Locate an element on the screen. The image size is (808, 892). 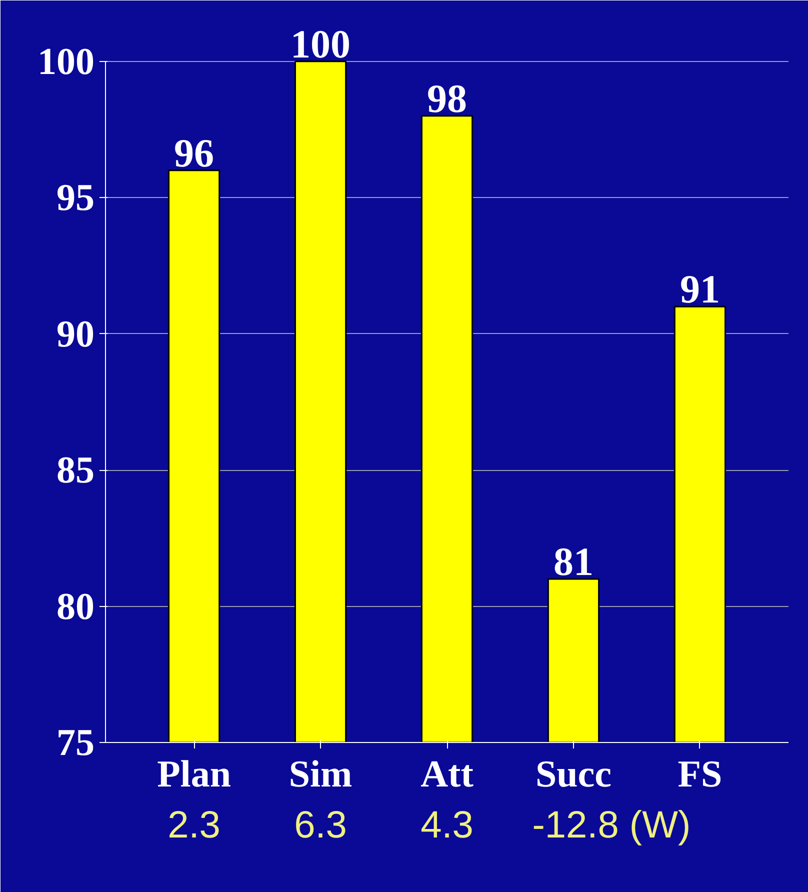
x-tick-label: Sim is located at coordinates (320, 775).